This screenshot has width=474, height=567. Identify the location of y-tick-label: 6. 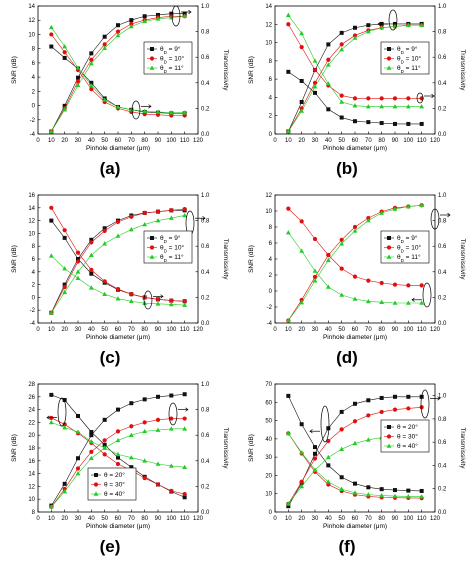
(271, 244).